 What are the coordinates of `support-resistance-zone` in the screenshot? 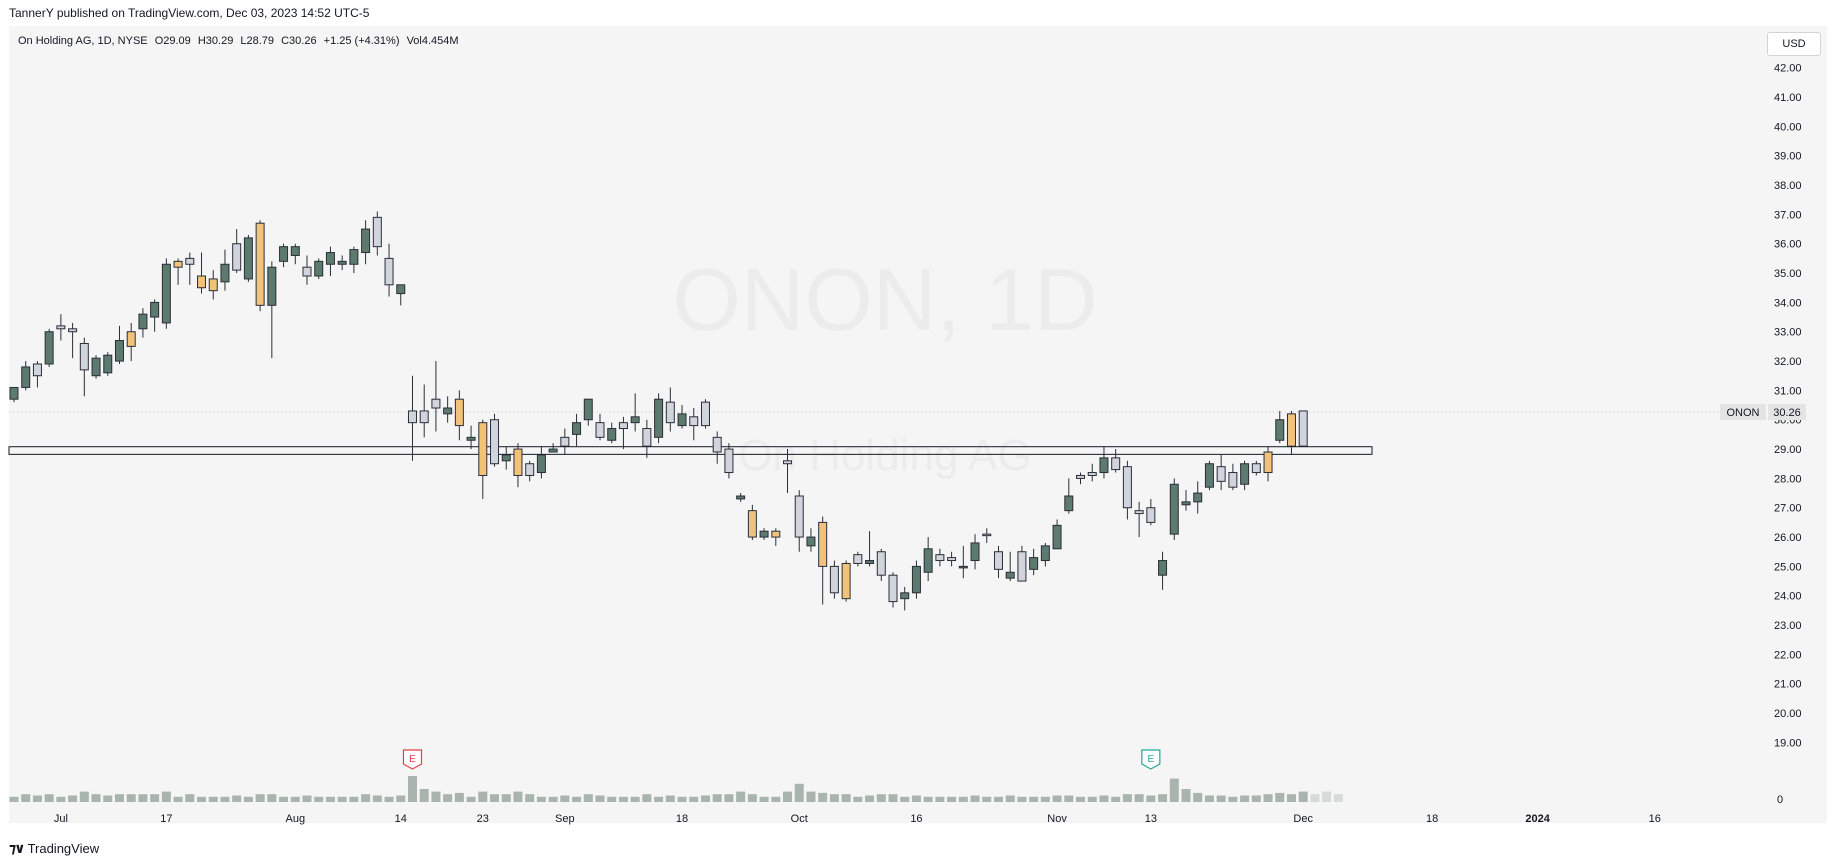 It's located at (690, 450).